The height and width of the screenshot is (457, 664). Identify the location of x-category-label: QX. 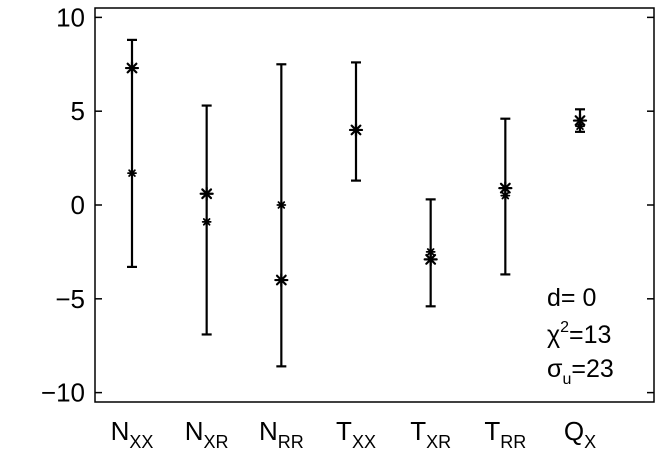
(580, 434).